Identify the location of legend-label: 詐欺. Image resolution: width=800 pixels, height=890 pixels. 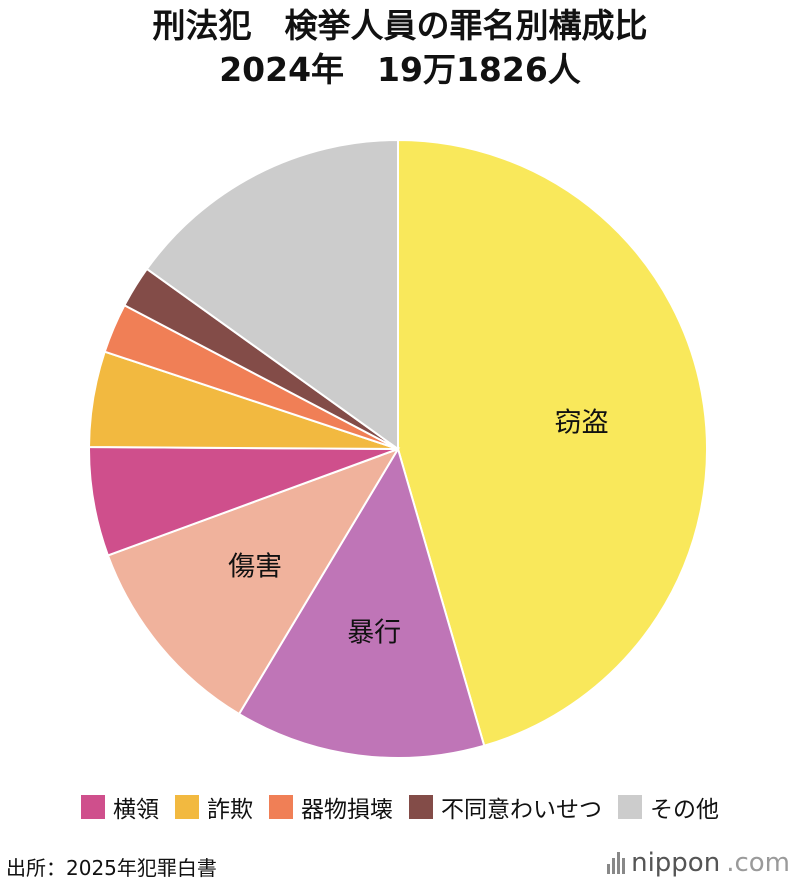
(230, 810).